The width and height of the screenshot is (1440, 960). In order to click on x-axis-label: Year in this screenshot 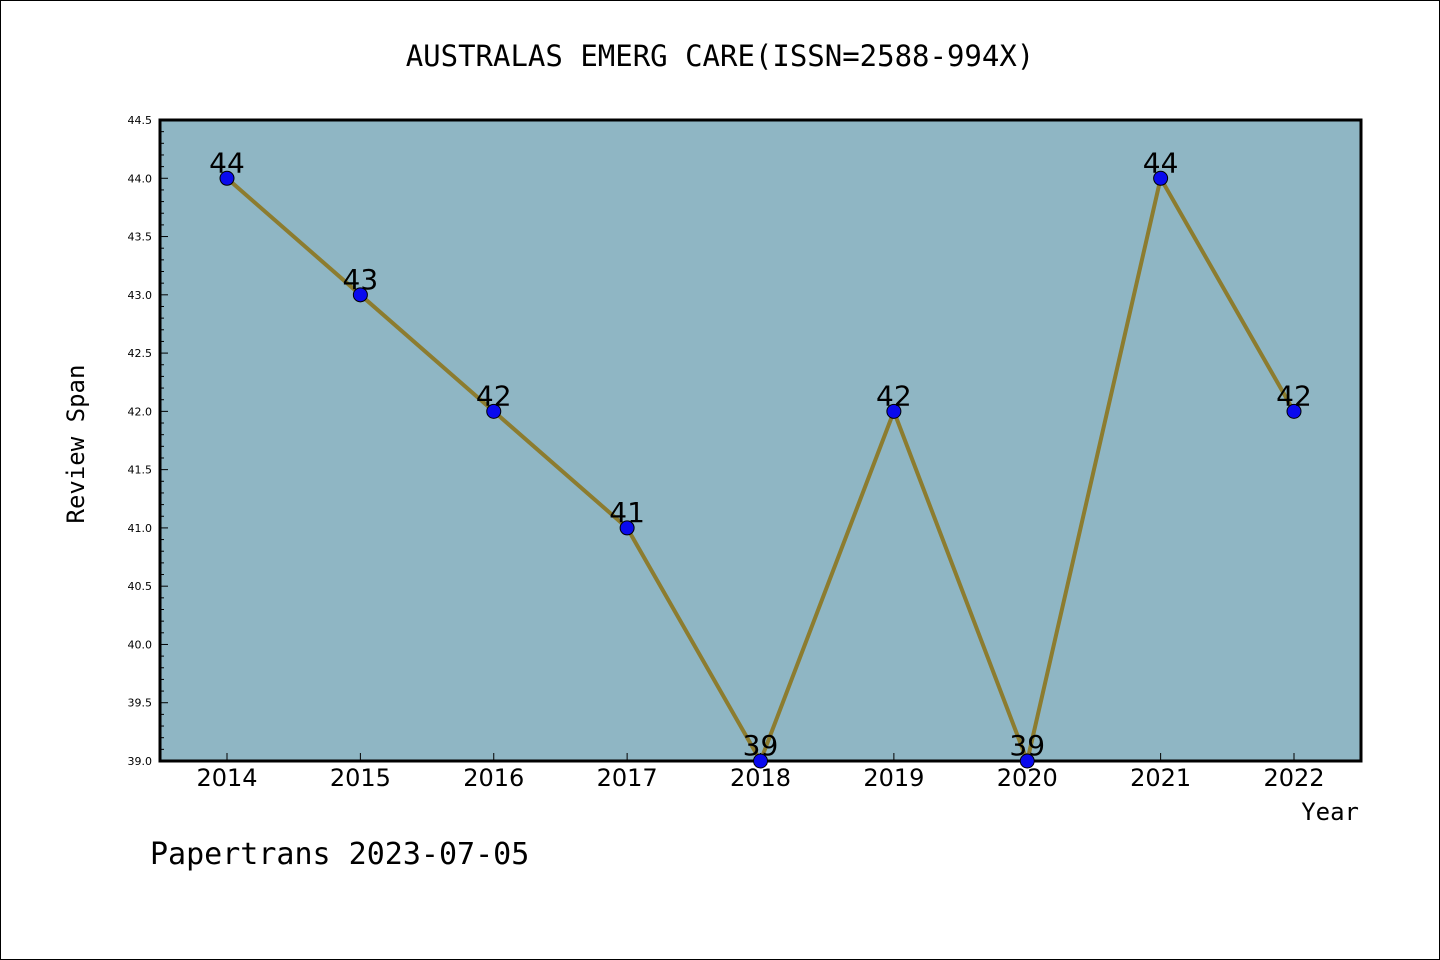, I will do `click(1330, 812)`.